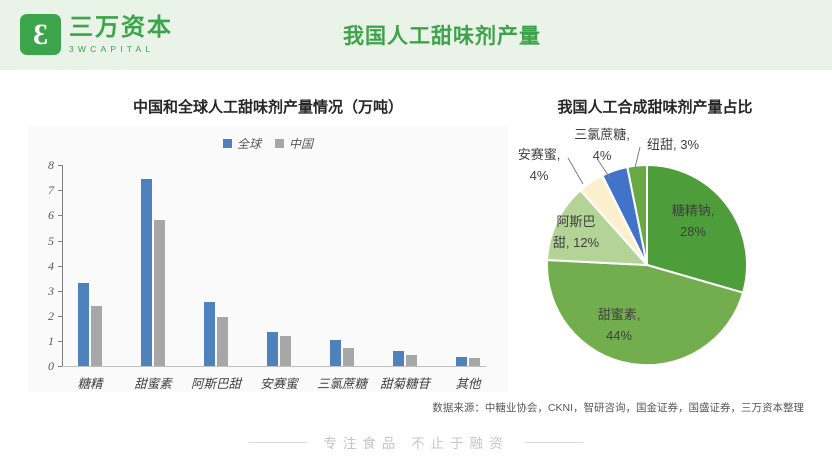 This screenshot has height=466, width=832. Describe the element at coordinates (461, 361) in the screenshot. I see `bar-全球-其他` at that location.